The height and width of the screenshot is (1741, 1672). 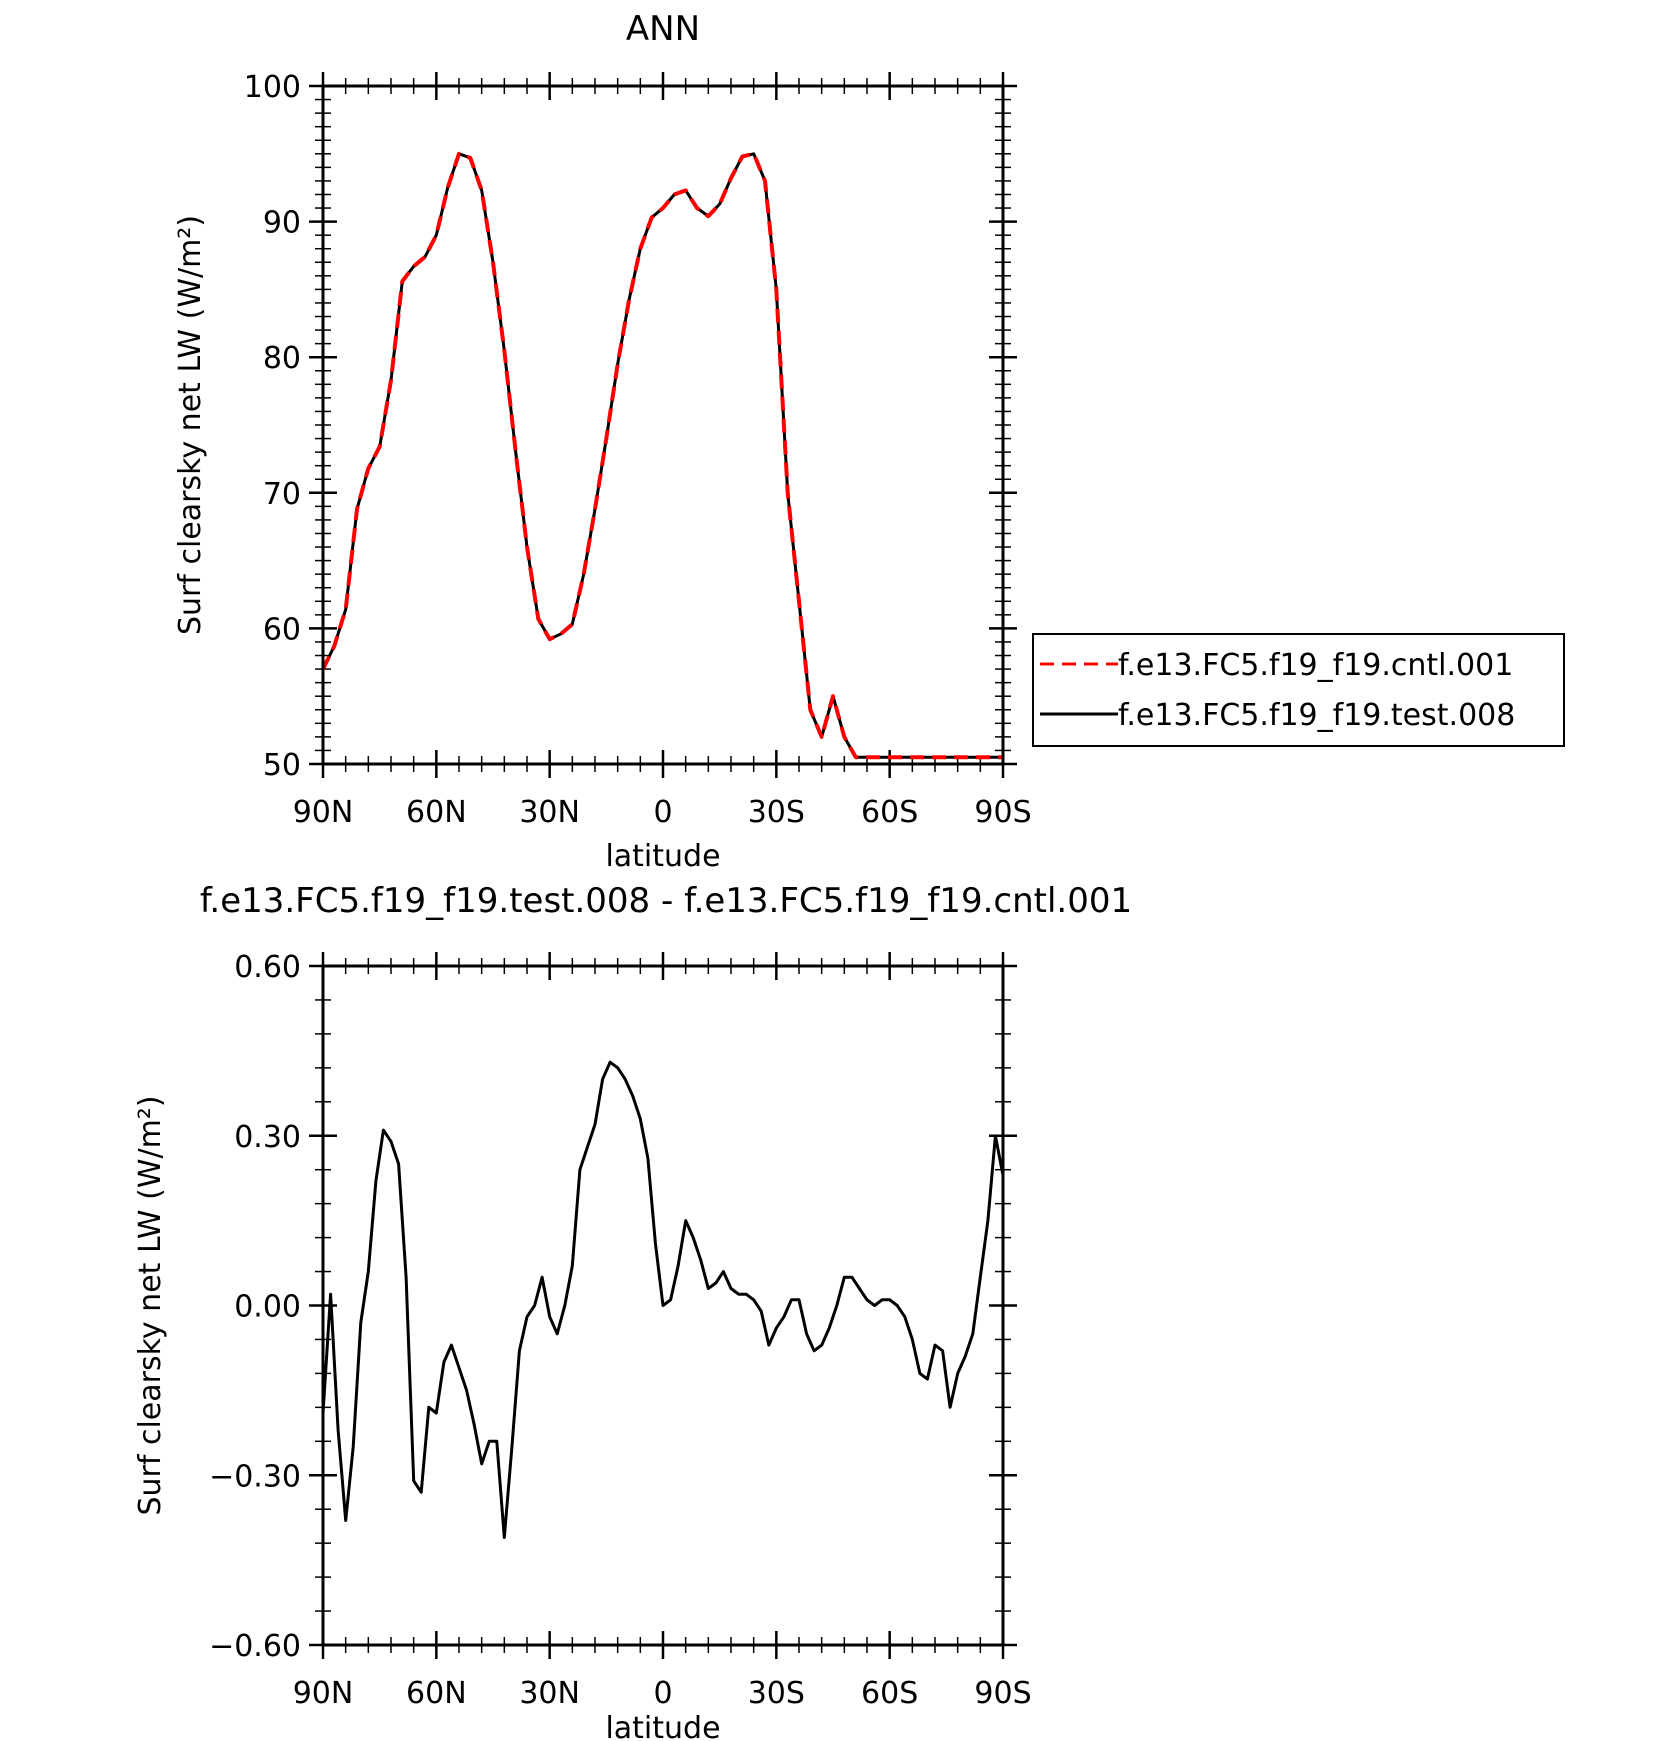 What do you see at coordinates (1315, 665) in the screenshot?
I see `legend-label-cntl: f.e13.FC5.f19_f19.cntl.001` at bounding box center [1315, 665].